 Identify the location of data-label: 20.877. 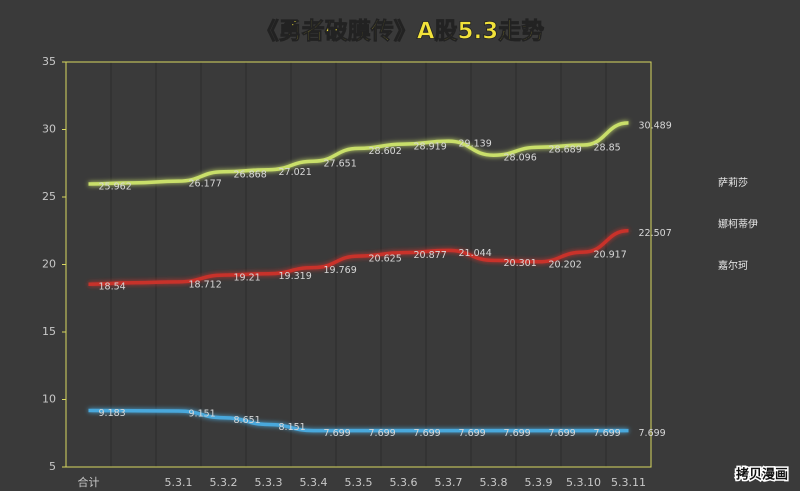
(430, 255).